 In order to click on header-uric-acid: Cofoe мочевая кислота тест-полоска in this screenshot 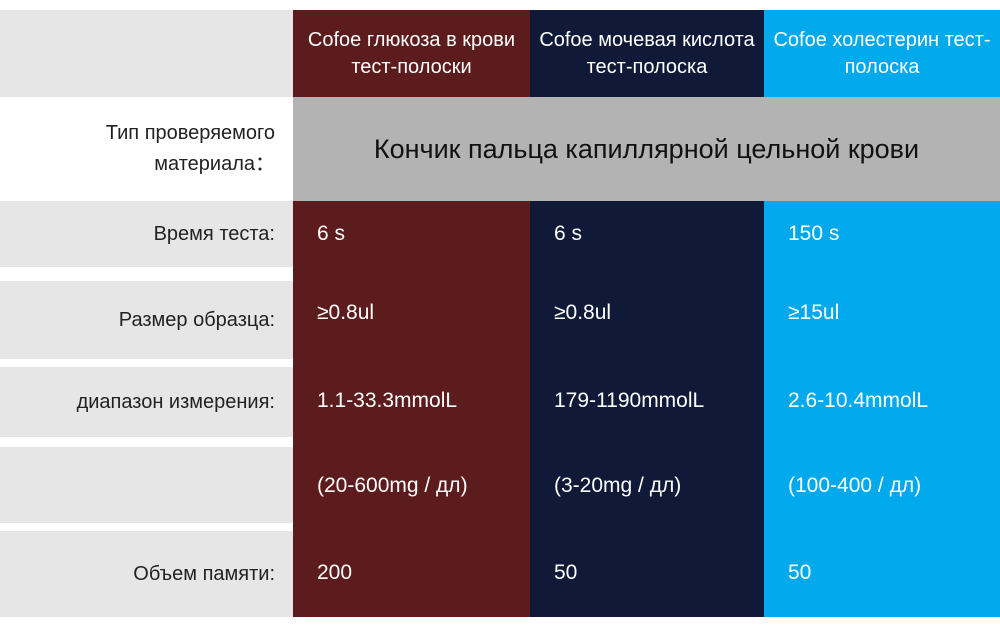, I will do `click(647, 53)`.